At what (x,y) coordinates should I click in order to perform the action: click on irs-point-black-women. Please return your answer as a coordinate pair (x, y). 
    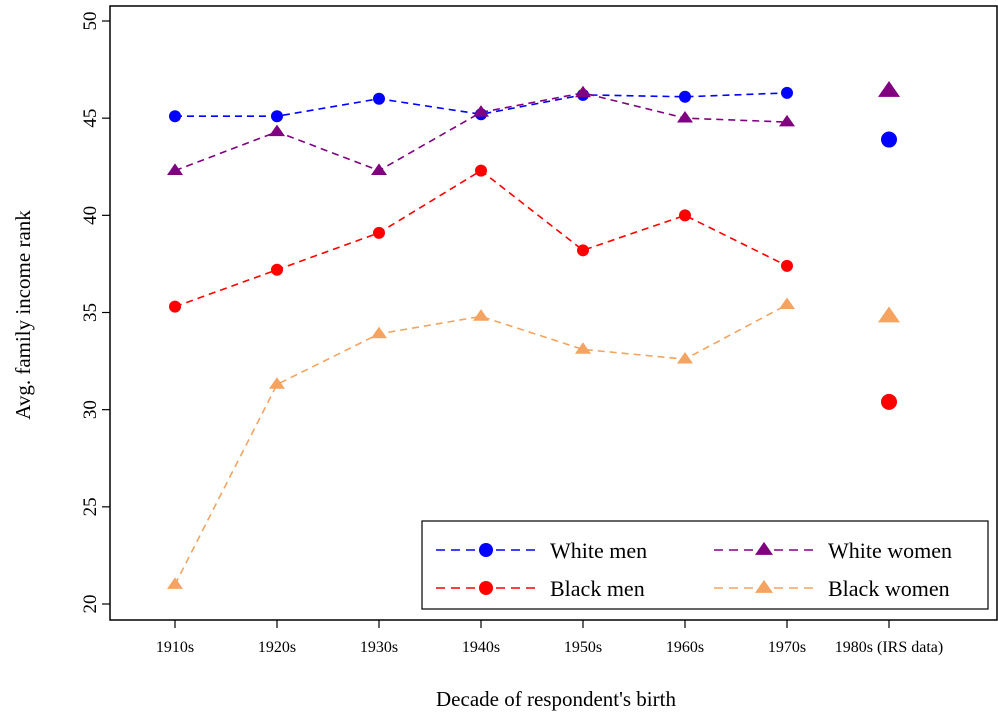
    Looking at the image, I should click on (889, 314).